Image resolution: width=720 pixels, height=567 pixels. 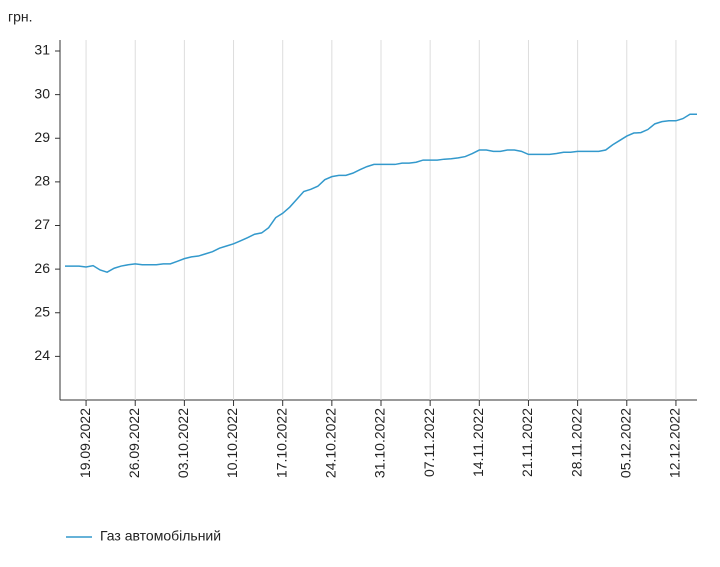 I want to click on x-tick-label: 19.09.2022, so click(x=85, y=443).